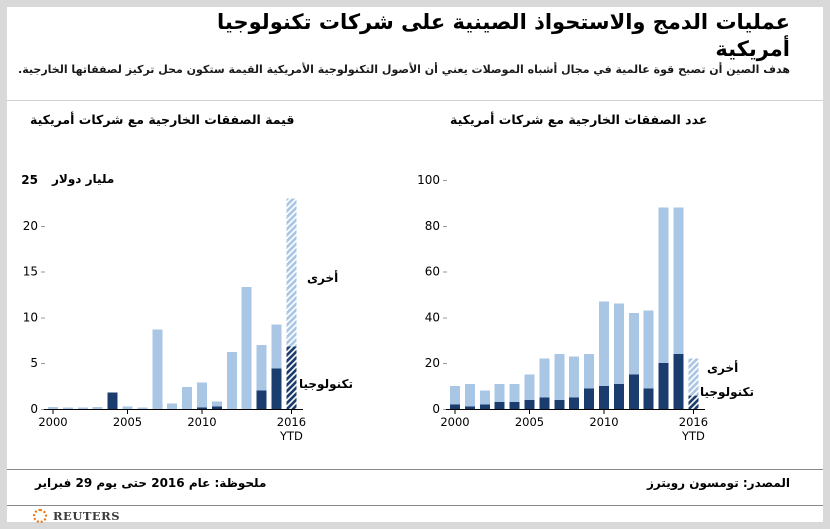 The height and width of the screenshot is (529, 830). What do you see at coordinates (579, 119) in the screenshot?
I see `count-chart-title: عدد الصفقات الخارجية مع شركات أمريكية` at bounding box center [579, 119].